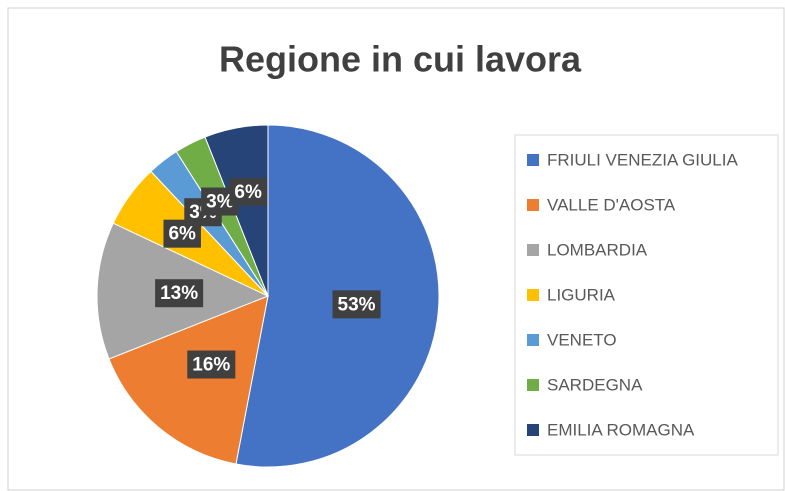  I want to click on data-label-text: 53%, so click(357, 304).